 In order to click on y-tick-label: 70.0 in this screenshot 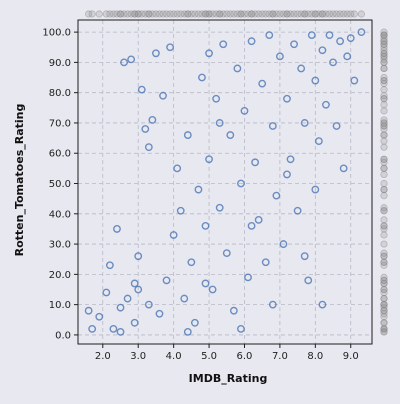, I will do `click(60, 123)`.